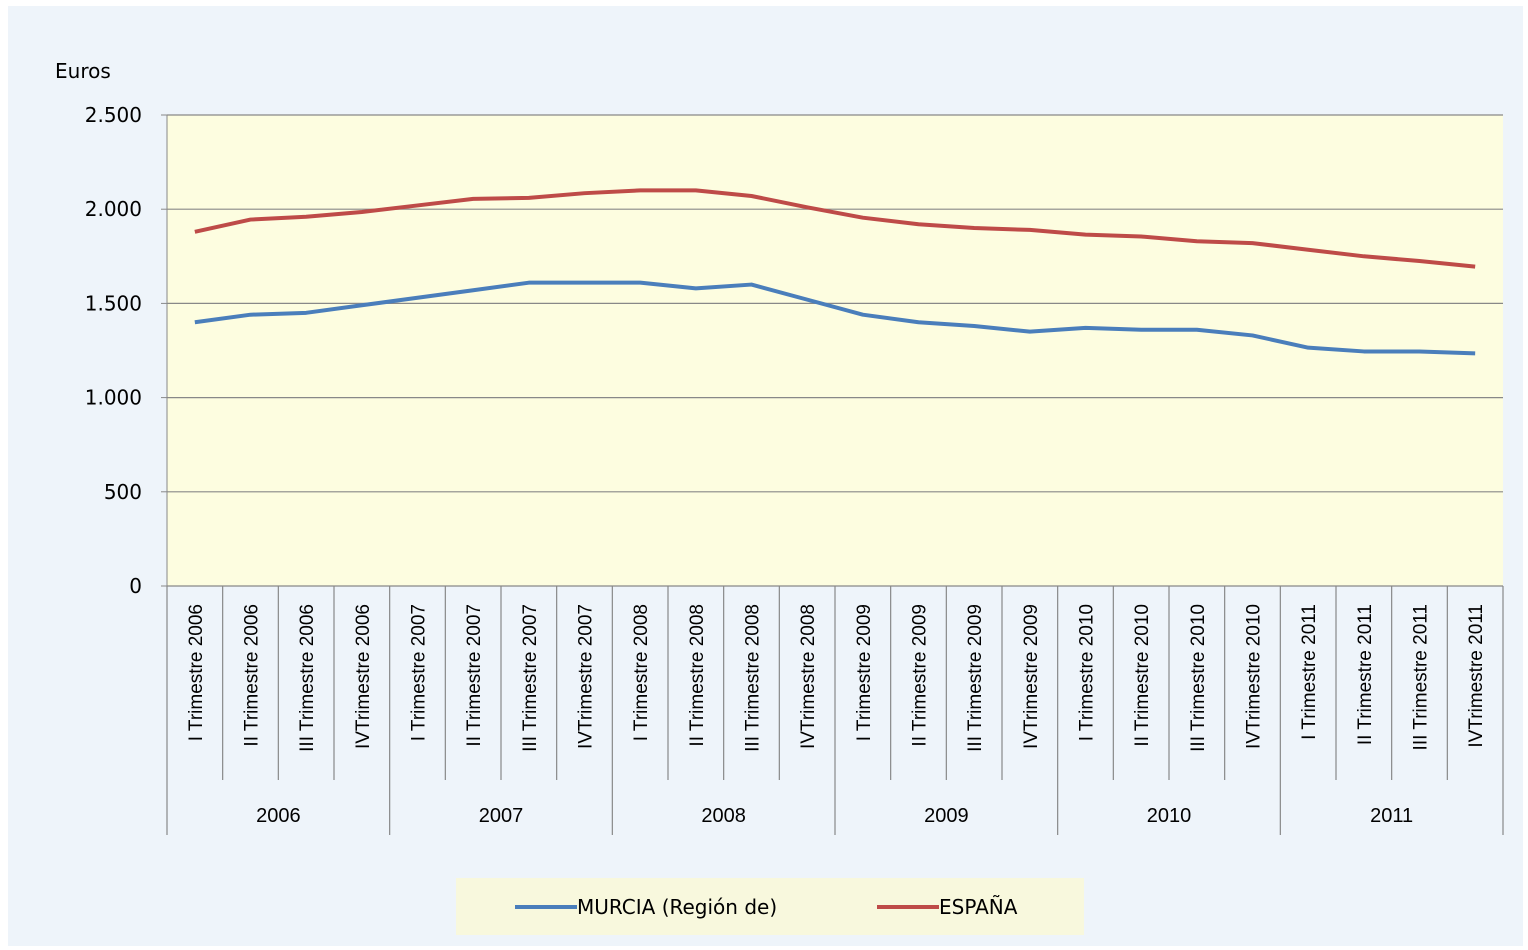 This screenshot has width=1528, height=950. Describe the element at coordinates (1169, 816) in the screenshot. I see `year-label: 2010` at that location.